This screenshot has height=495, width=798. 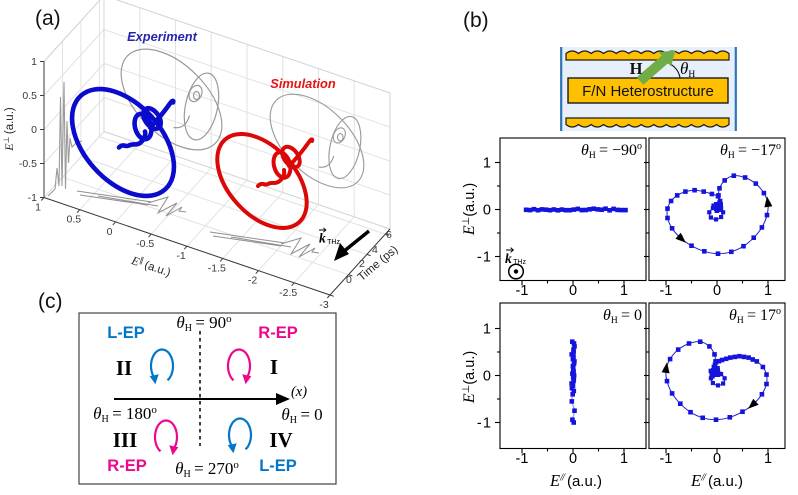 I want to click on svg-text: H, so click(x=636, y=68).